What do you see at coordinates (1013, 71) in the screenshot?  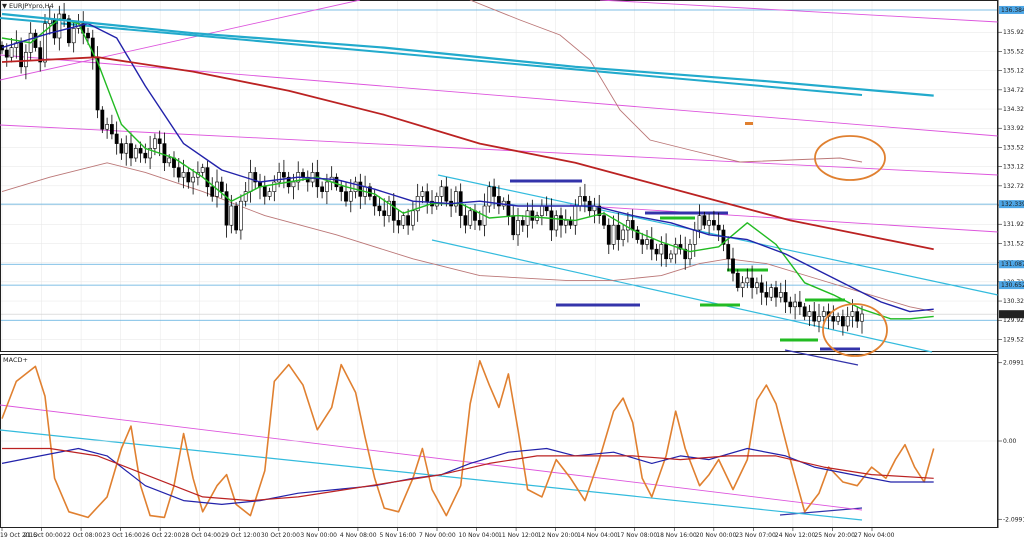 I see `price-tick-label: 135.120` at bounding box center [1013, 71].